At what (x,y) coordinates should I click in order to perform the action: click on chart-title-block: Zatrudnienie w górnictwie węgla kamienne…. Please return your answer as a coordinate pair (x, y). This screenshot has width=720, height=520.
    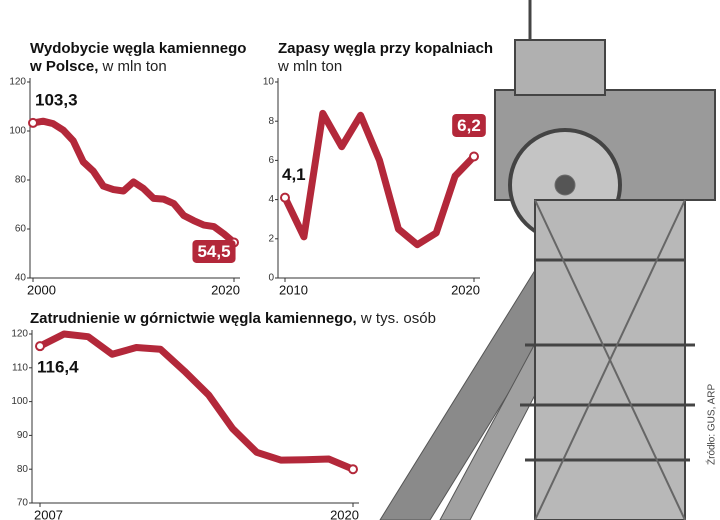
    Looking at the image, I should click on (270, 319).